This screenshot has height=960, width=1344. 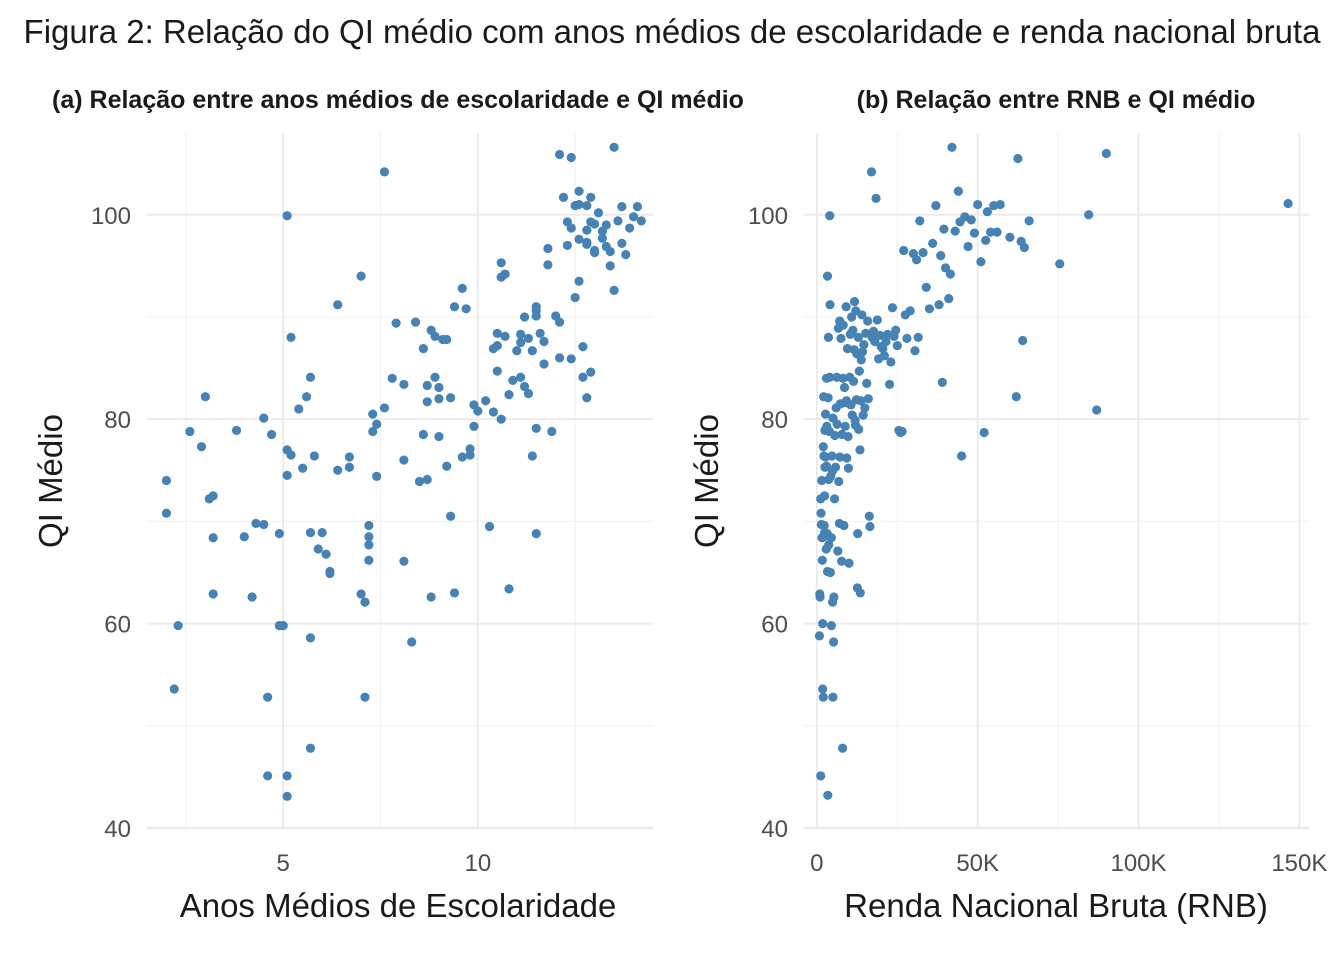 I want to click on x-tick-label: 150K, so click(x=1299, y=863).